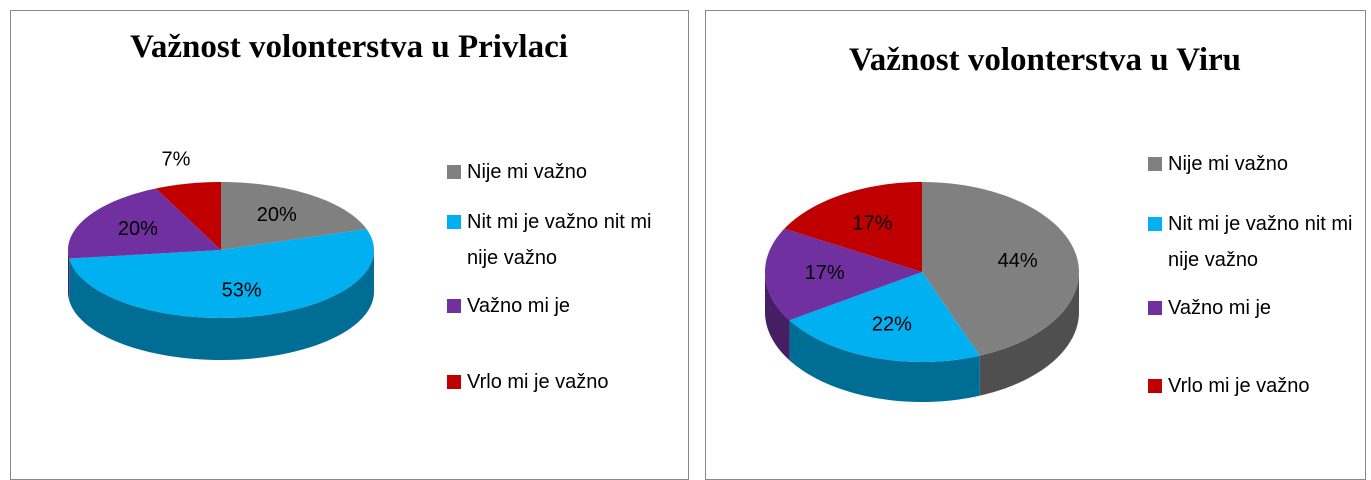  Describe the element at coordinates (242, 290) in the screenshot. I see `data-label: 53%` at that location.